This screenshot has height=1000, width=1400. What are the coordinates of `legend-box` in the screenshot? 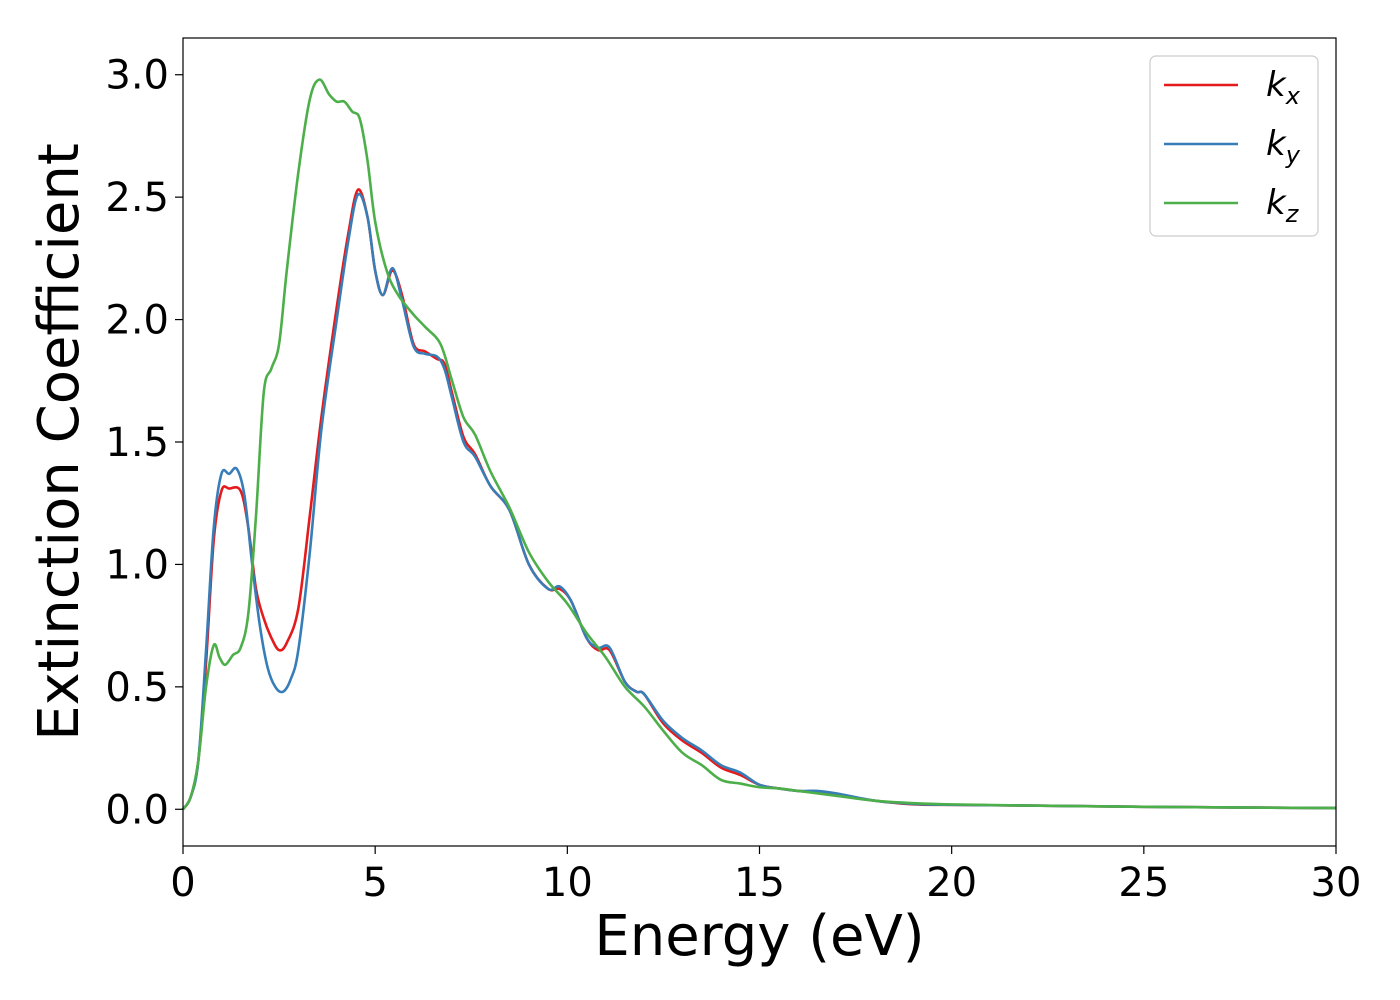 It's located at (1234, 146).